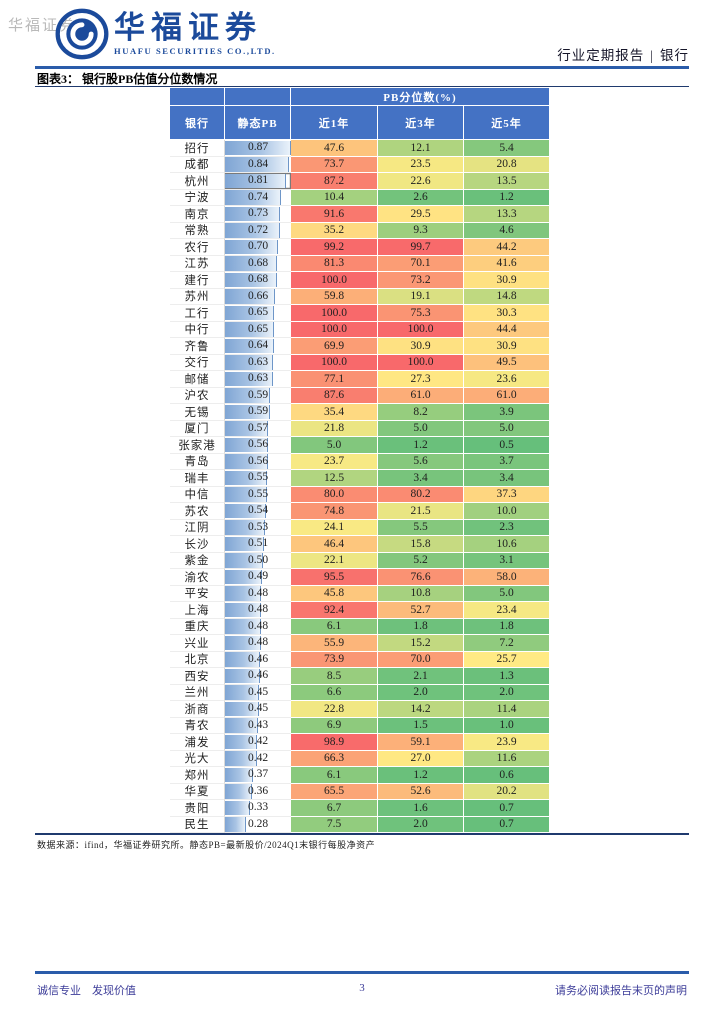 The height and width of the screenshot is (1024, 724). What do you see at coordinates (507, 329) in the screenshot?
I see `percentile-5y-cell: 44.4` at bounding box center [507, 329].